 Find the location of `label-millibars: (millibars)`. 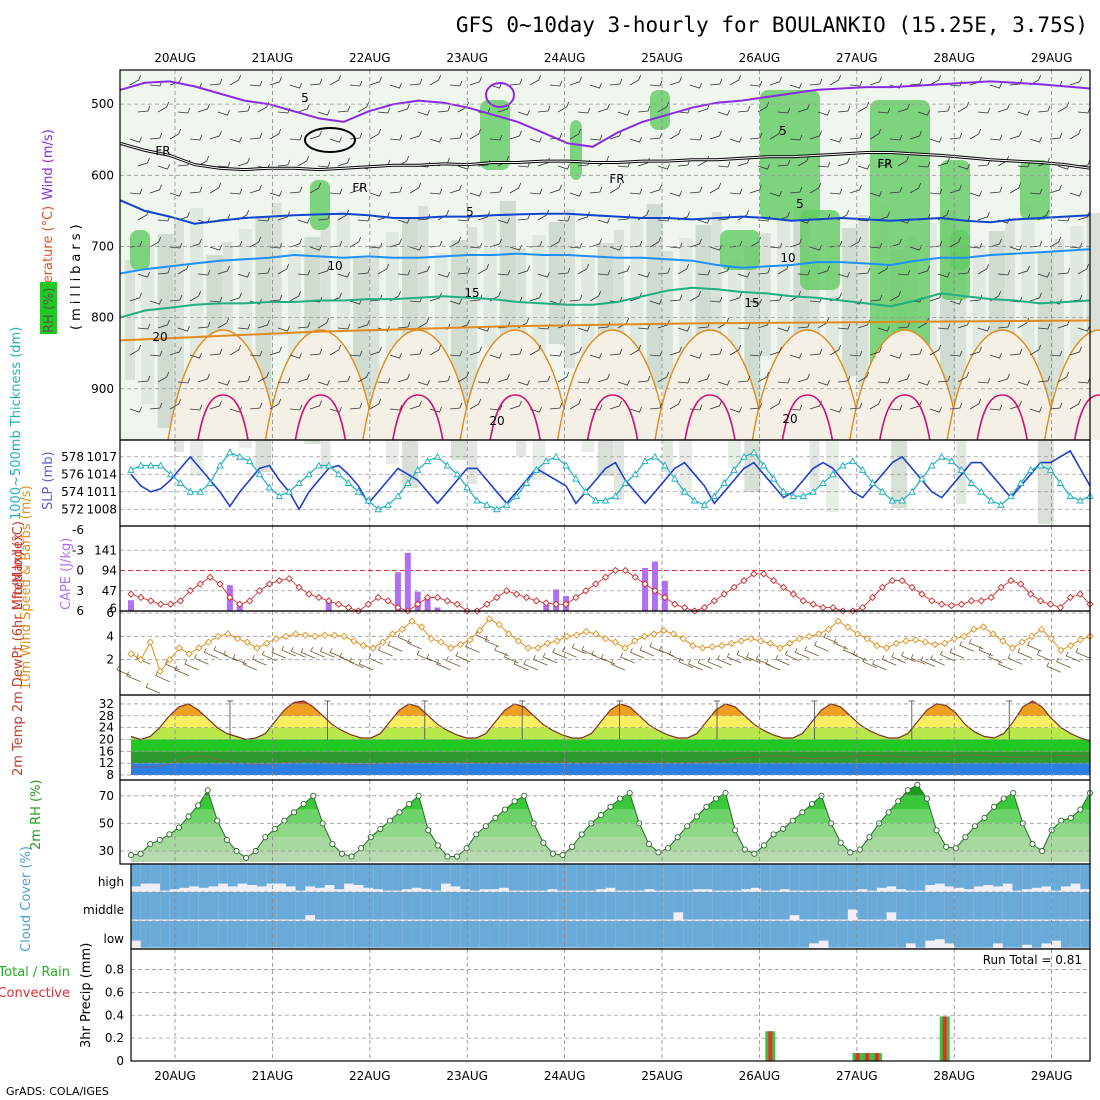

label-millibars: (millibars) is located at coordinates (76, 275).